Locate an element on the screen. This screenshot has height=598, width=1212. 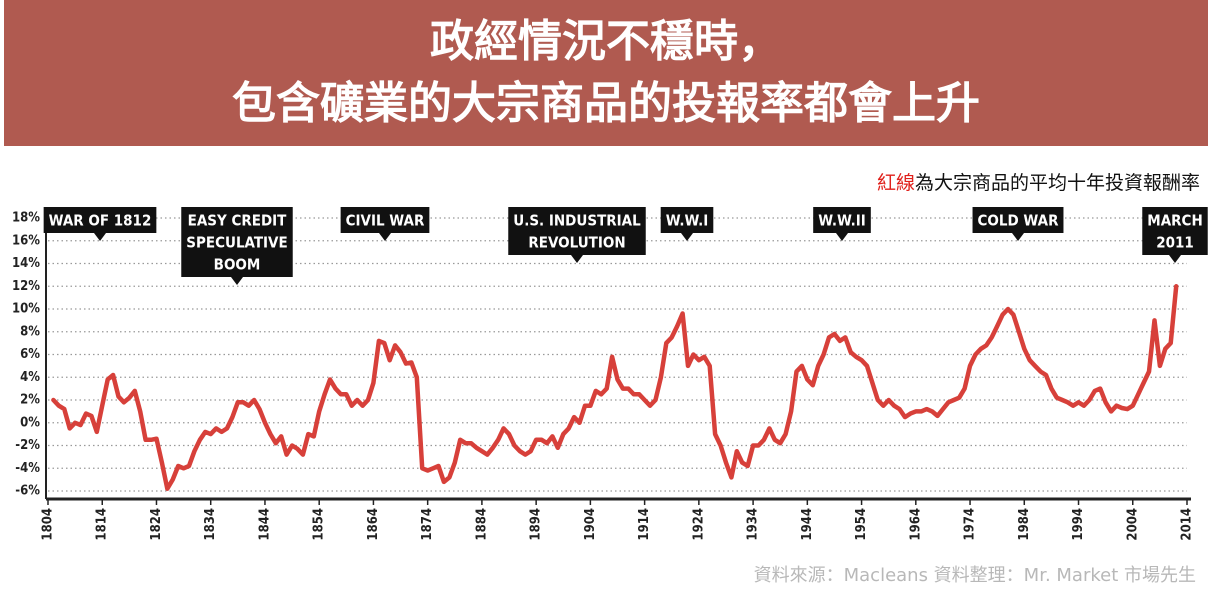
y-tick-label: 14% is located at coordinates (26, 263).